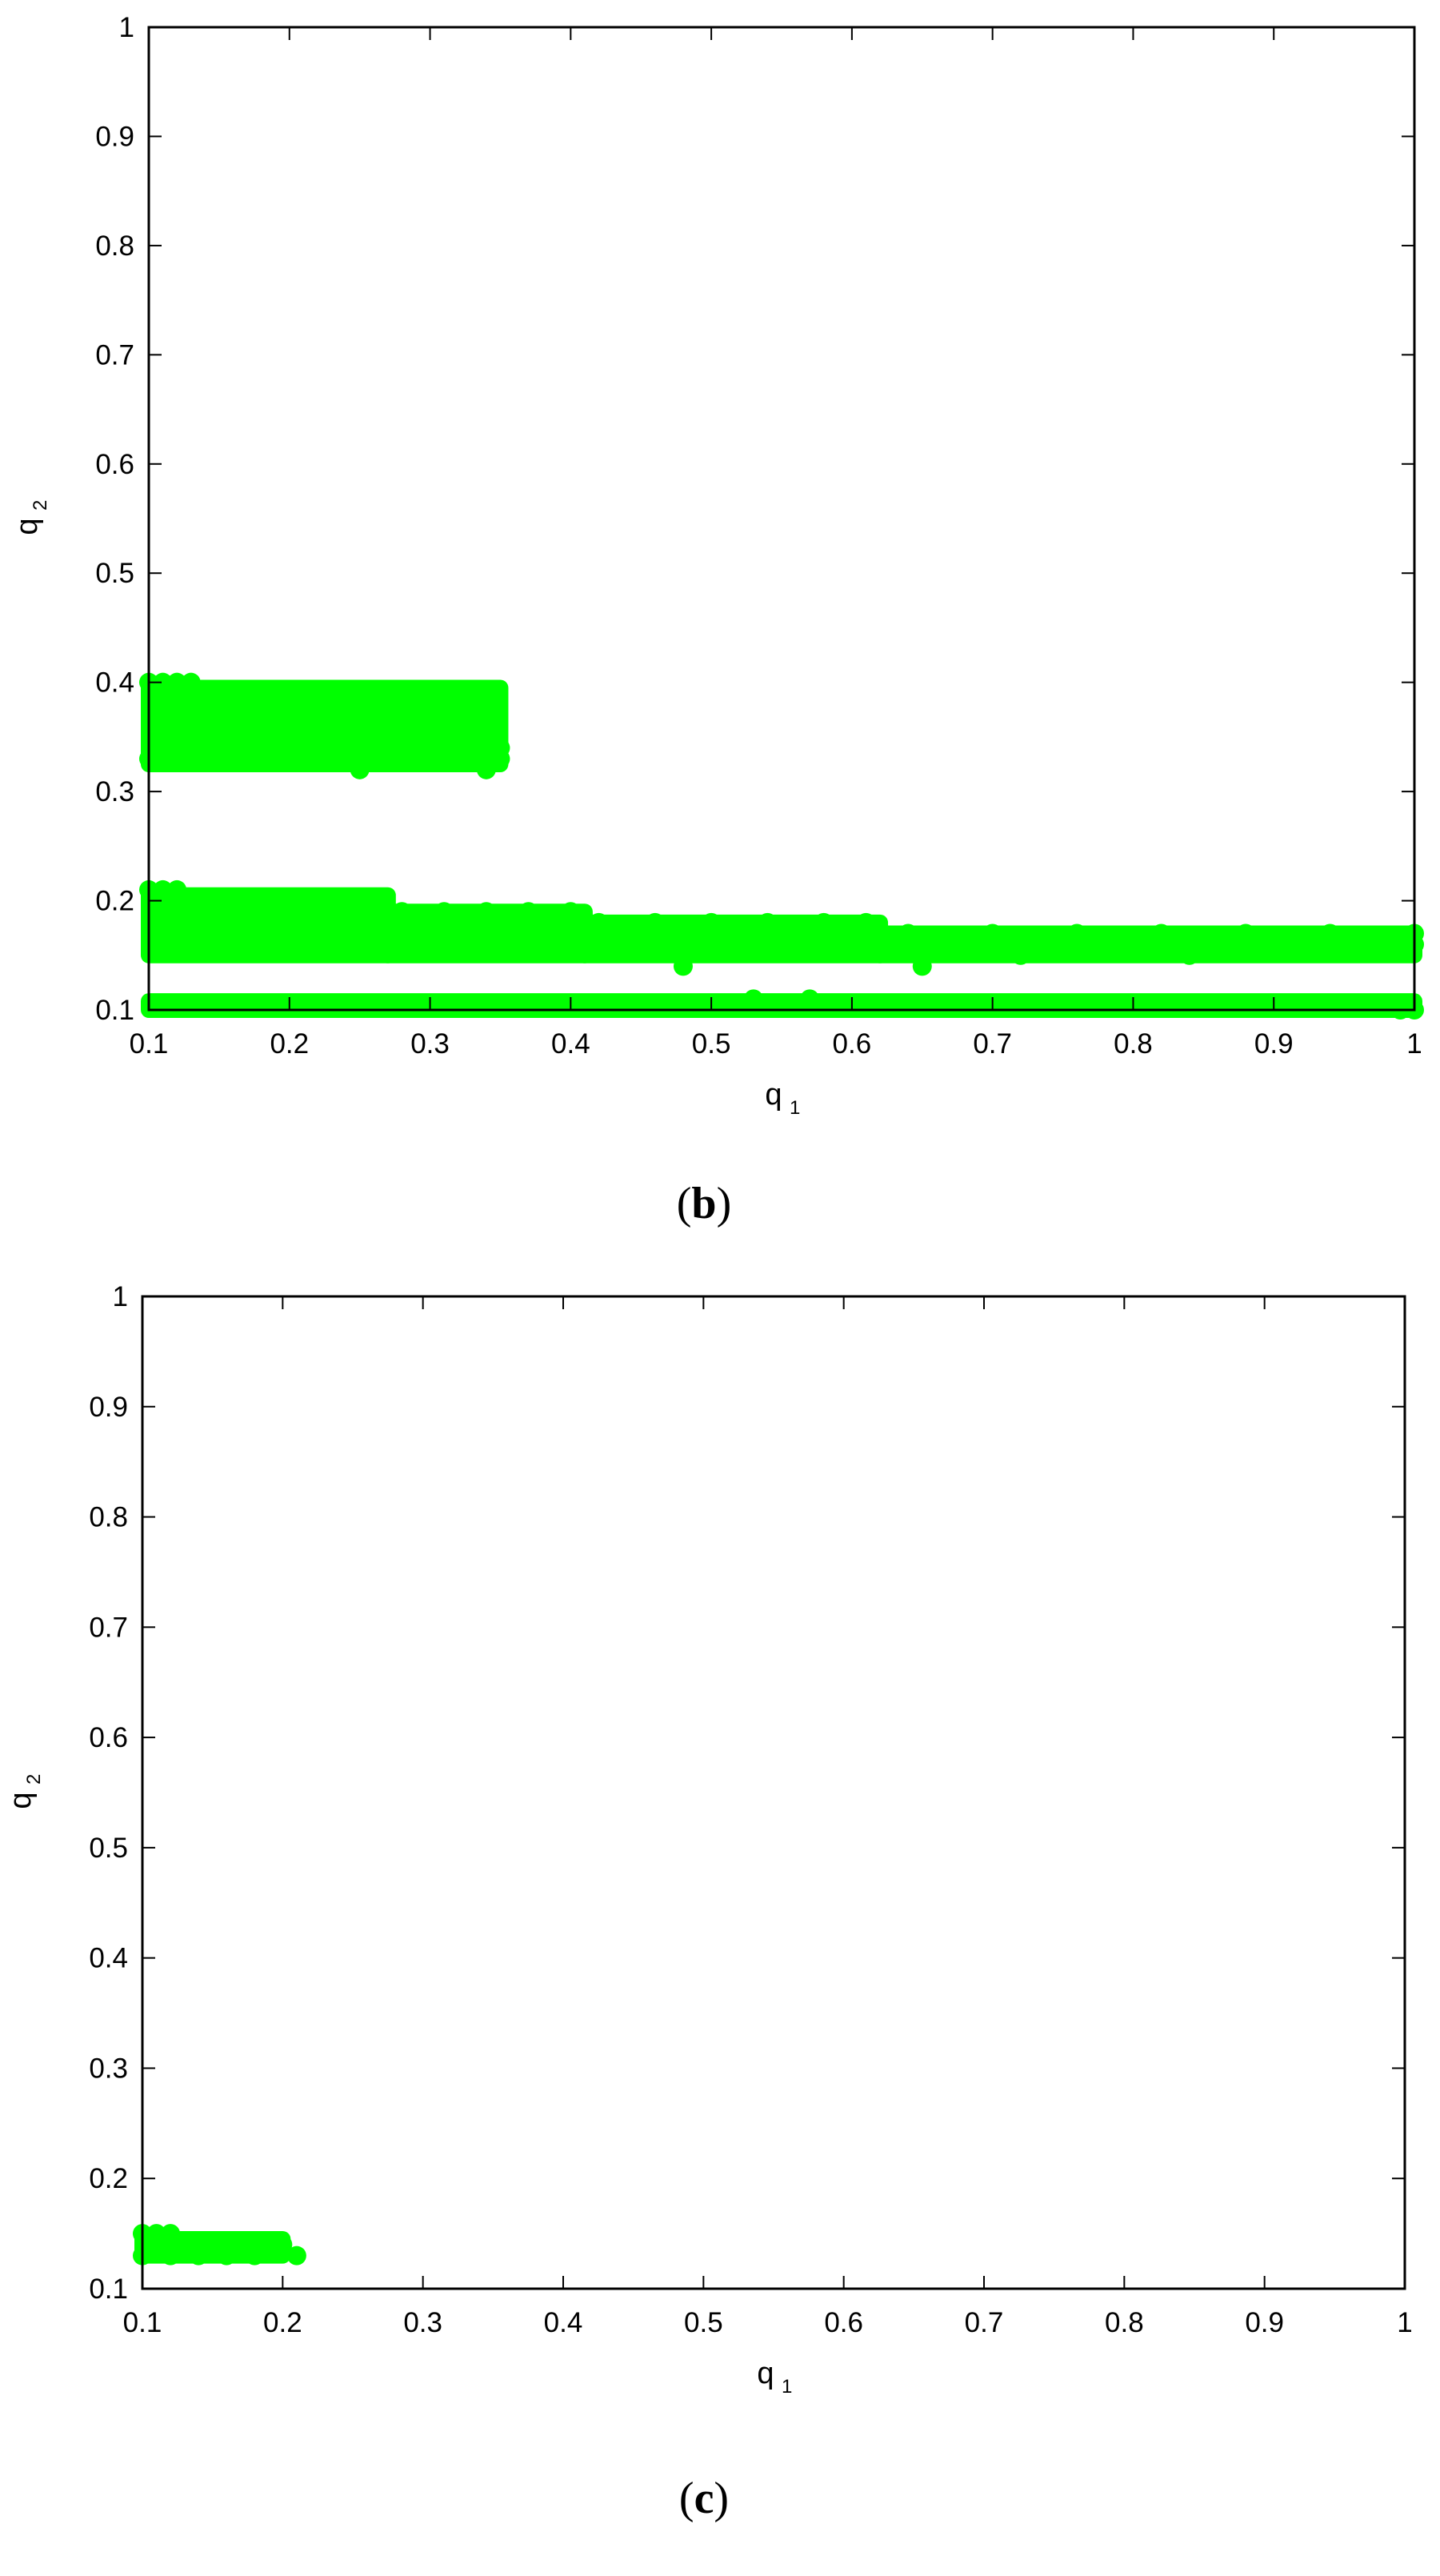  What do you see at coordinates (1274, 1044) in the screenshot?
I see `x-tick-label: 0.9` at bounding box center [1274, 1044].